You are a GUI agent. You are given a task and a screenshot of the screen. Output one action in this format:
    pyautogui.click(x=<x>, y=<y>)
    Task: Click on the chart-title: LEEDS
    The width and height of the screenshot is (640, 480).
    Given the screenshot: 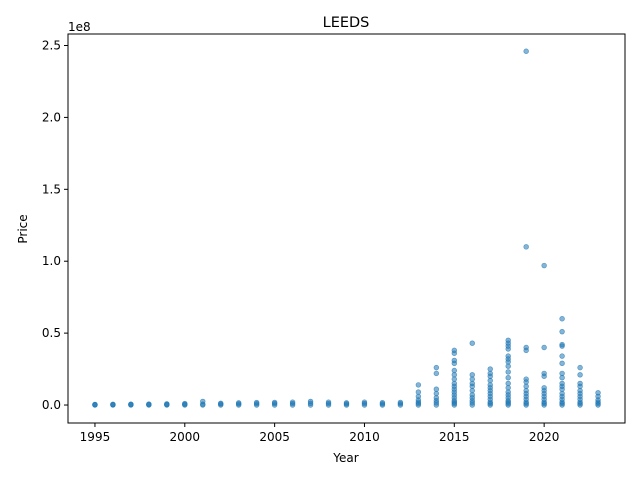 What is the action you would take?
    pyautogui.click(x=346, y=23)
    